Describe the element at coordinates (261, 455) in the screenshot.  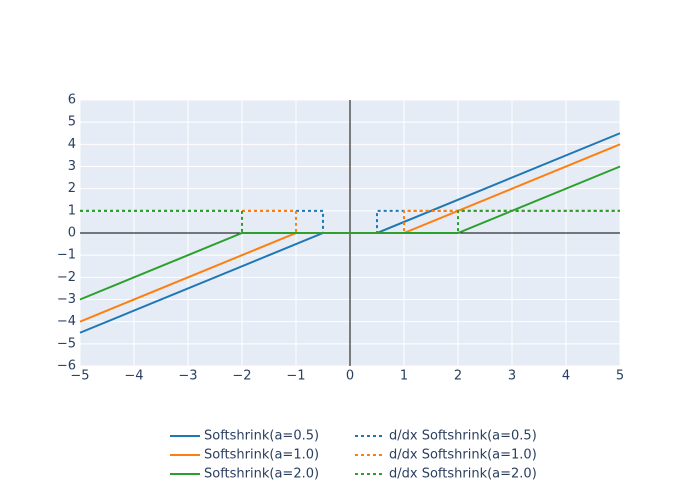
I see `legend-label: Softshrink(a=1.0)` at that location.